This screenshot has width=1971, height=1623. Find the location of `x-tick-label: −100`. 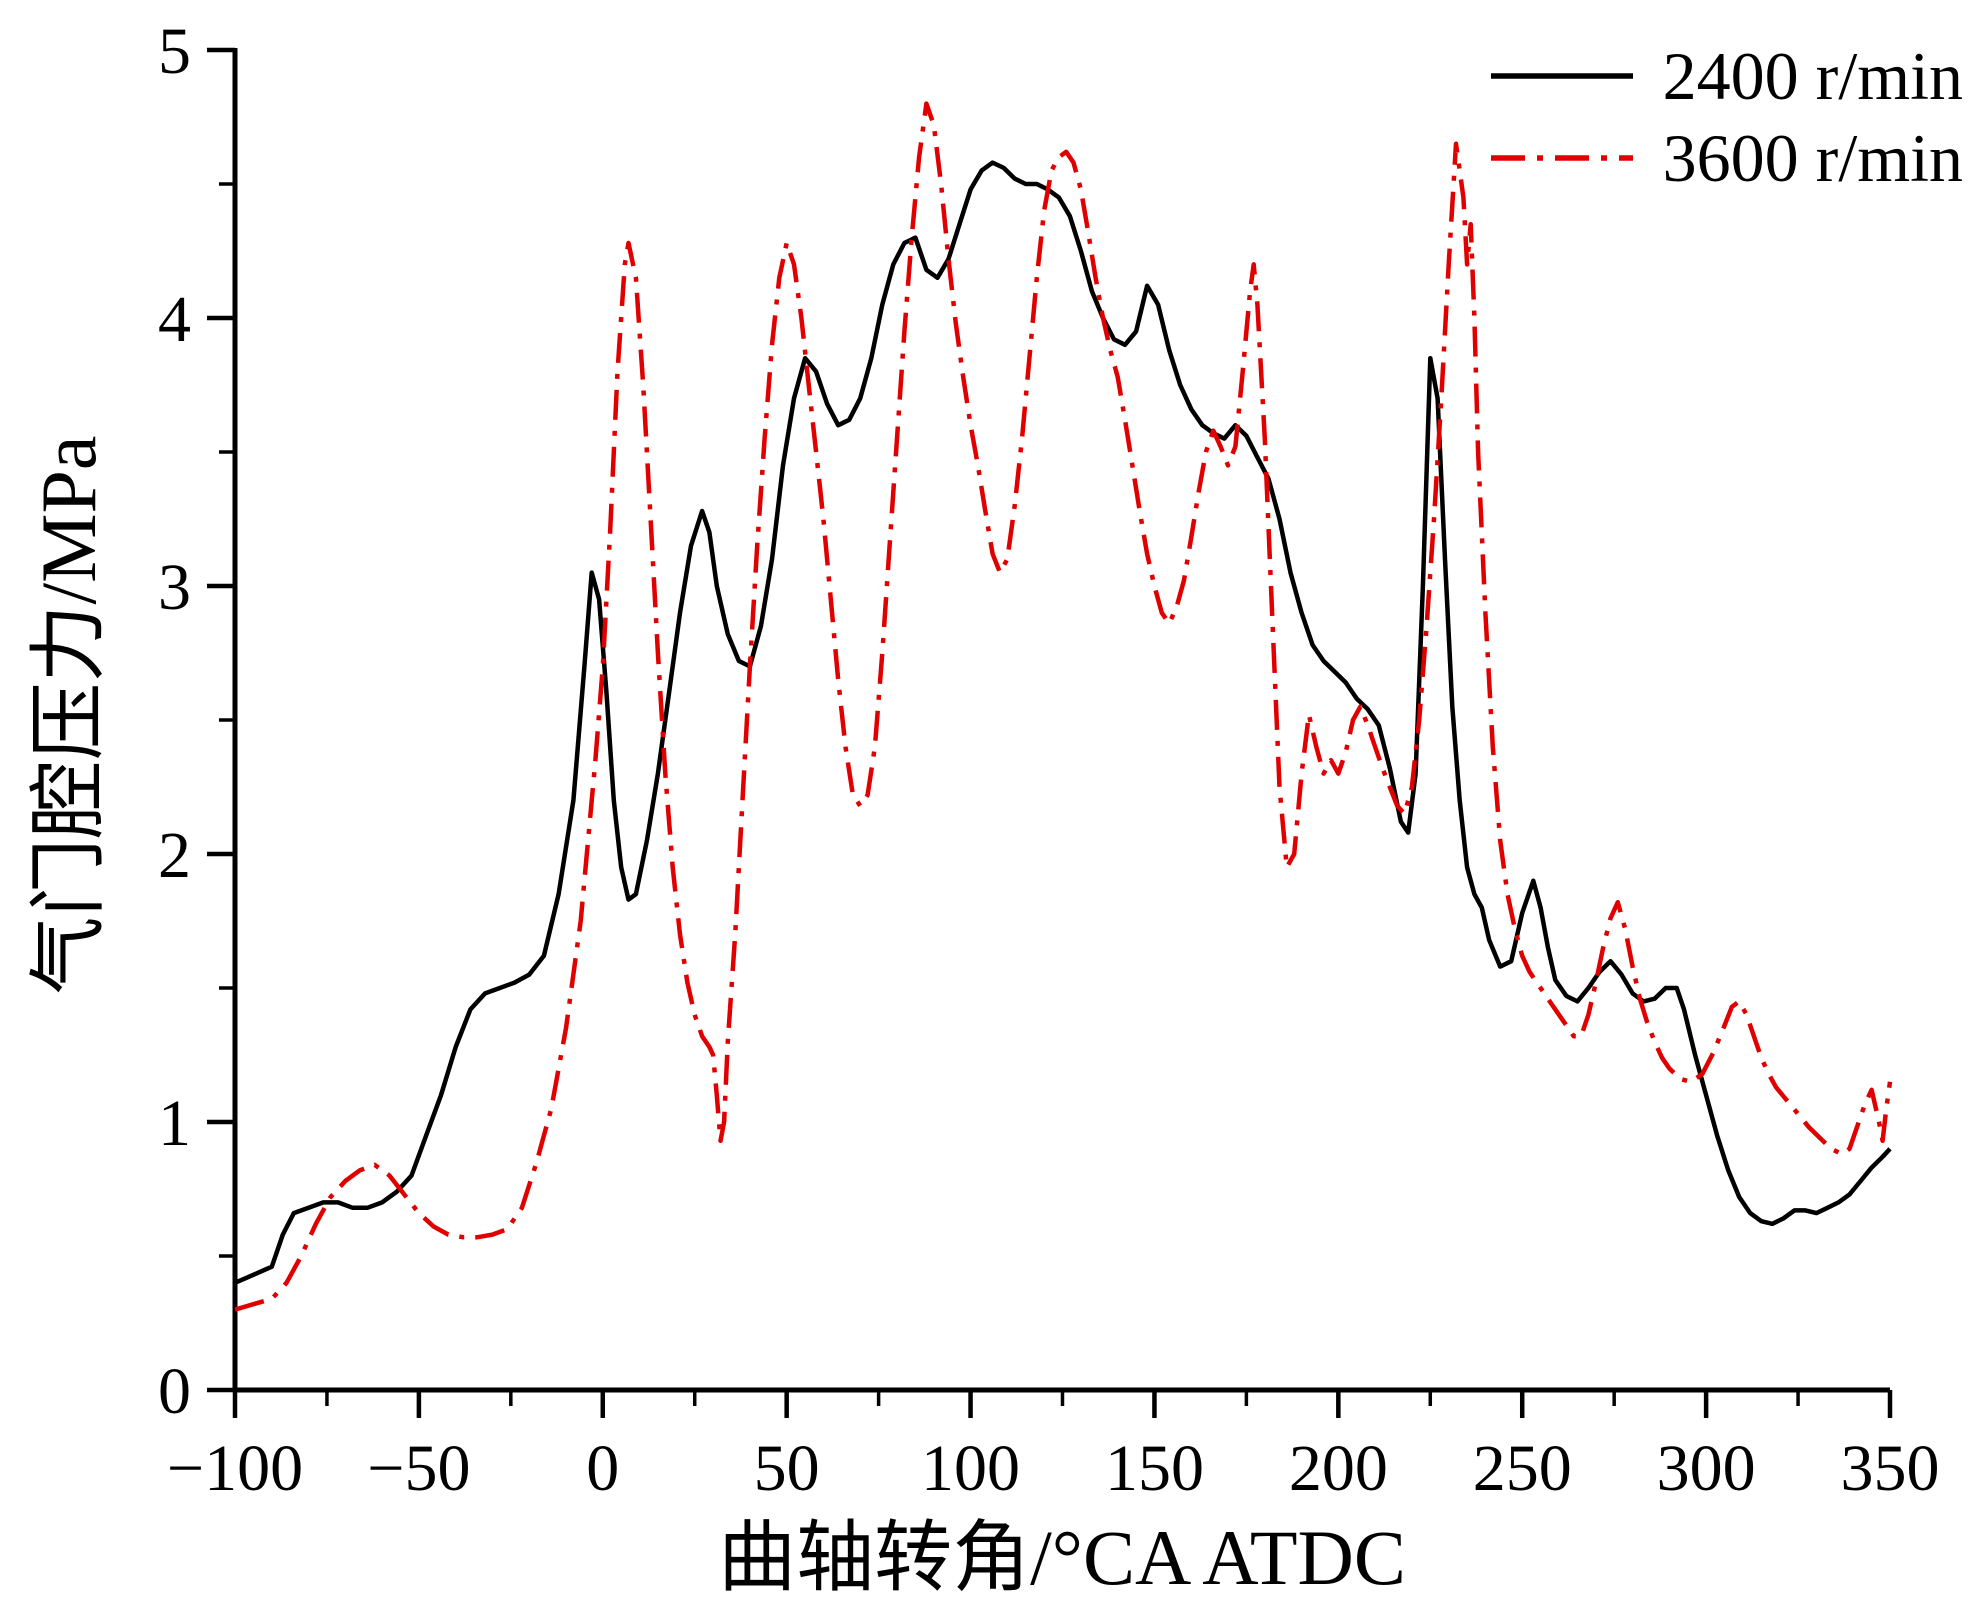

x-tick-label: −100 is located at coordinates (235, 1468).